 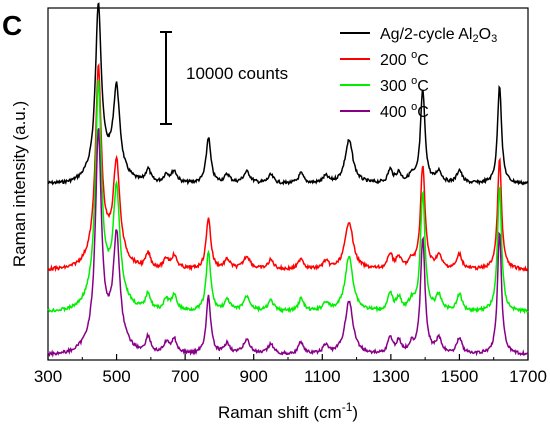 I want to click on legend: Ag/2-cycle Al2O3 200 oC 300 oC 400 oC, so click(x=418, y=73).